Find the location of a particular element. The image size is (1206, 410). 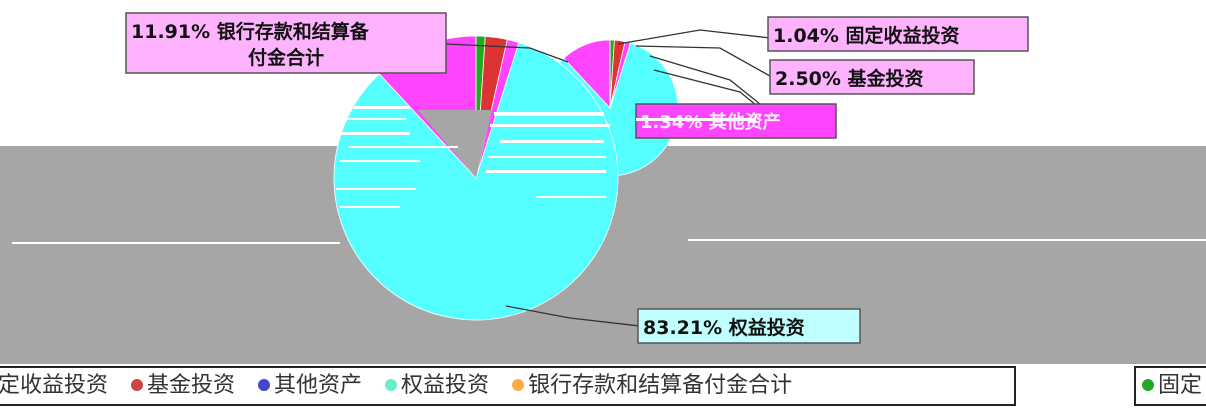

callout-equity-box is located at coordinates (749, 326).